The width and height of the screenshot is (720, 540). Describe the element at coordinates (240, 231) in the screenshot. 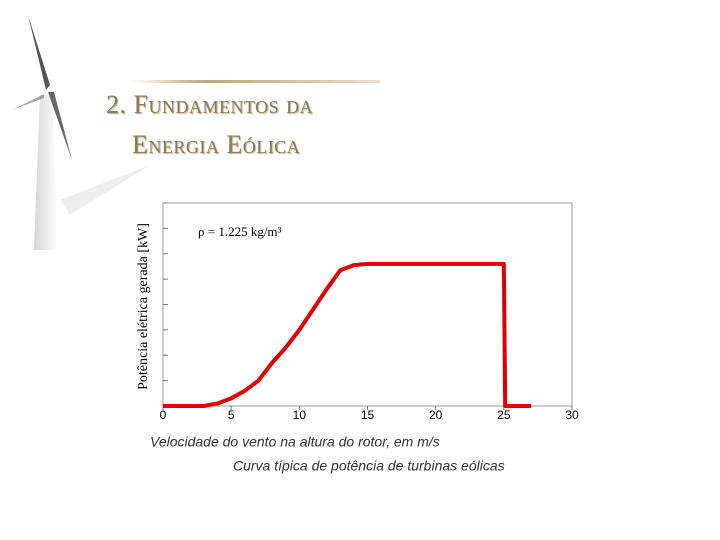

I see `annotation: ρ = 1.225 kg/m³` at that location.